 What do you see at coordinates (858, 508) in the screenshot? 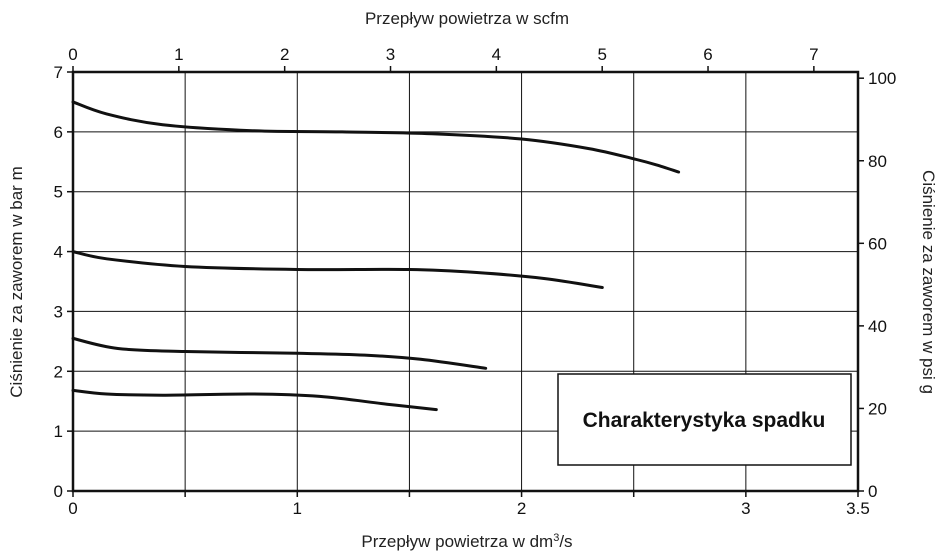
I see `bottom-axis-tick-label: 3.5` at bounding box center [858, 508].